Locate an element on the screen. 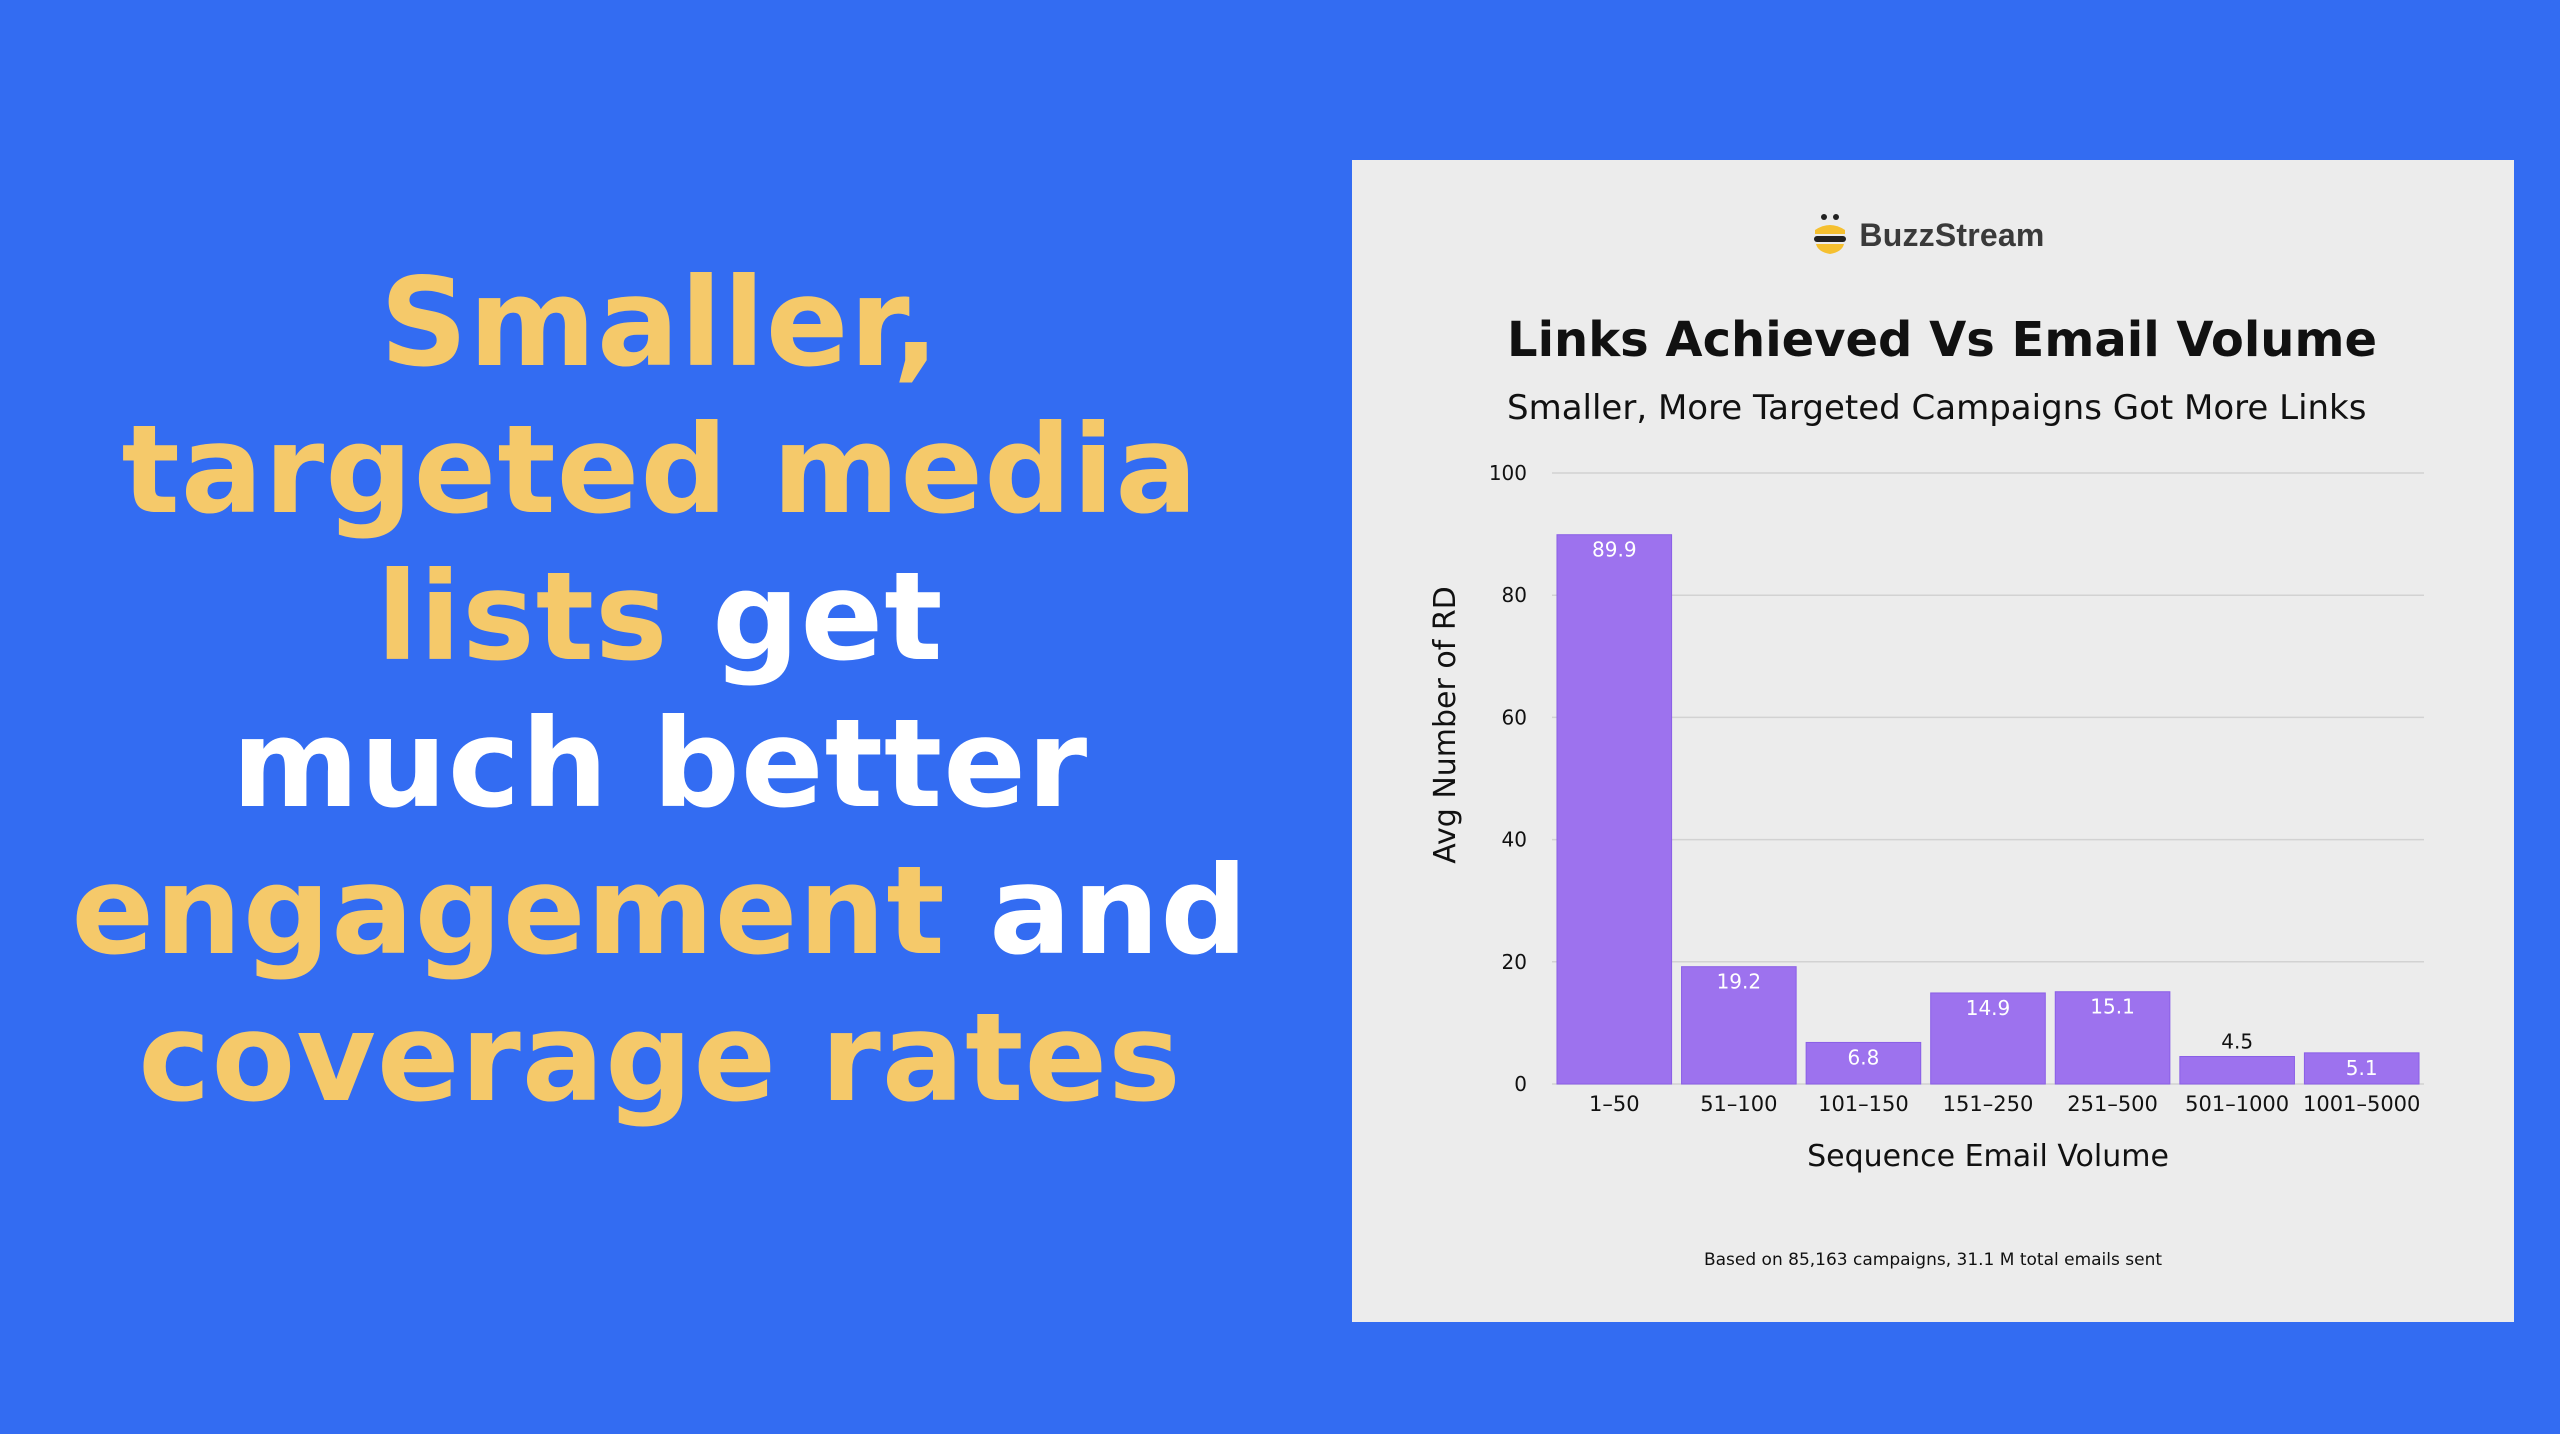 The image size is (2560, 1434). x-tick-label: 101–150 is located at coordinates (1863, 1104).